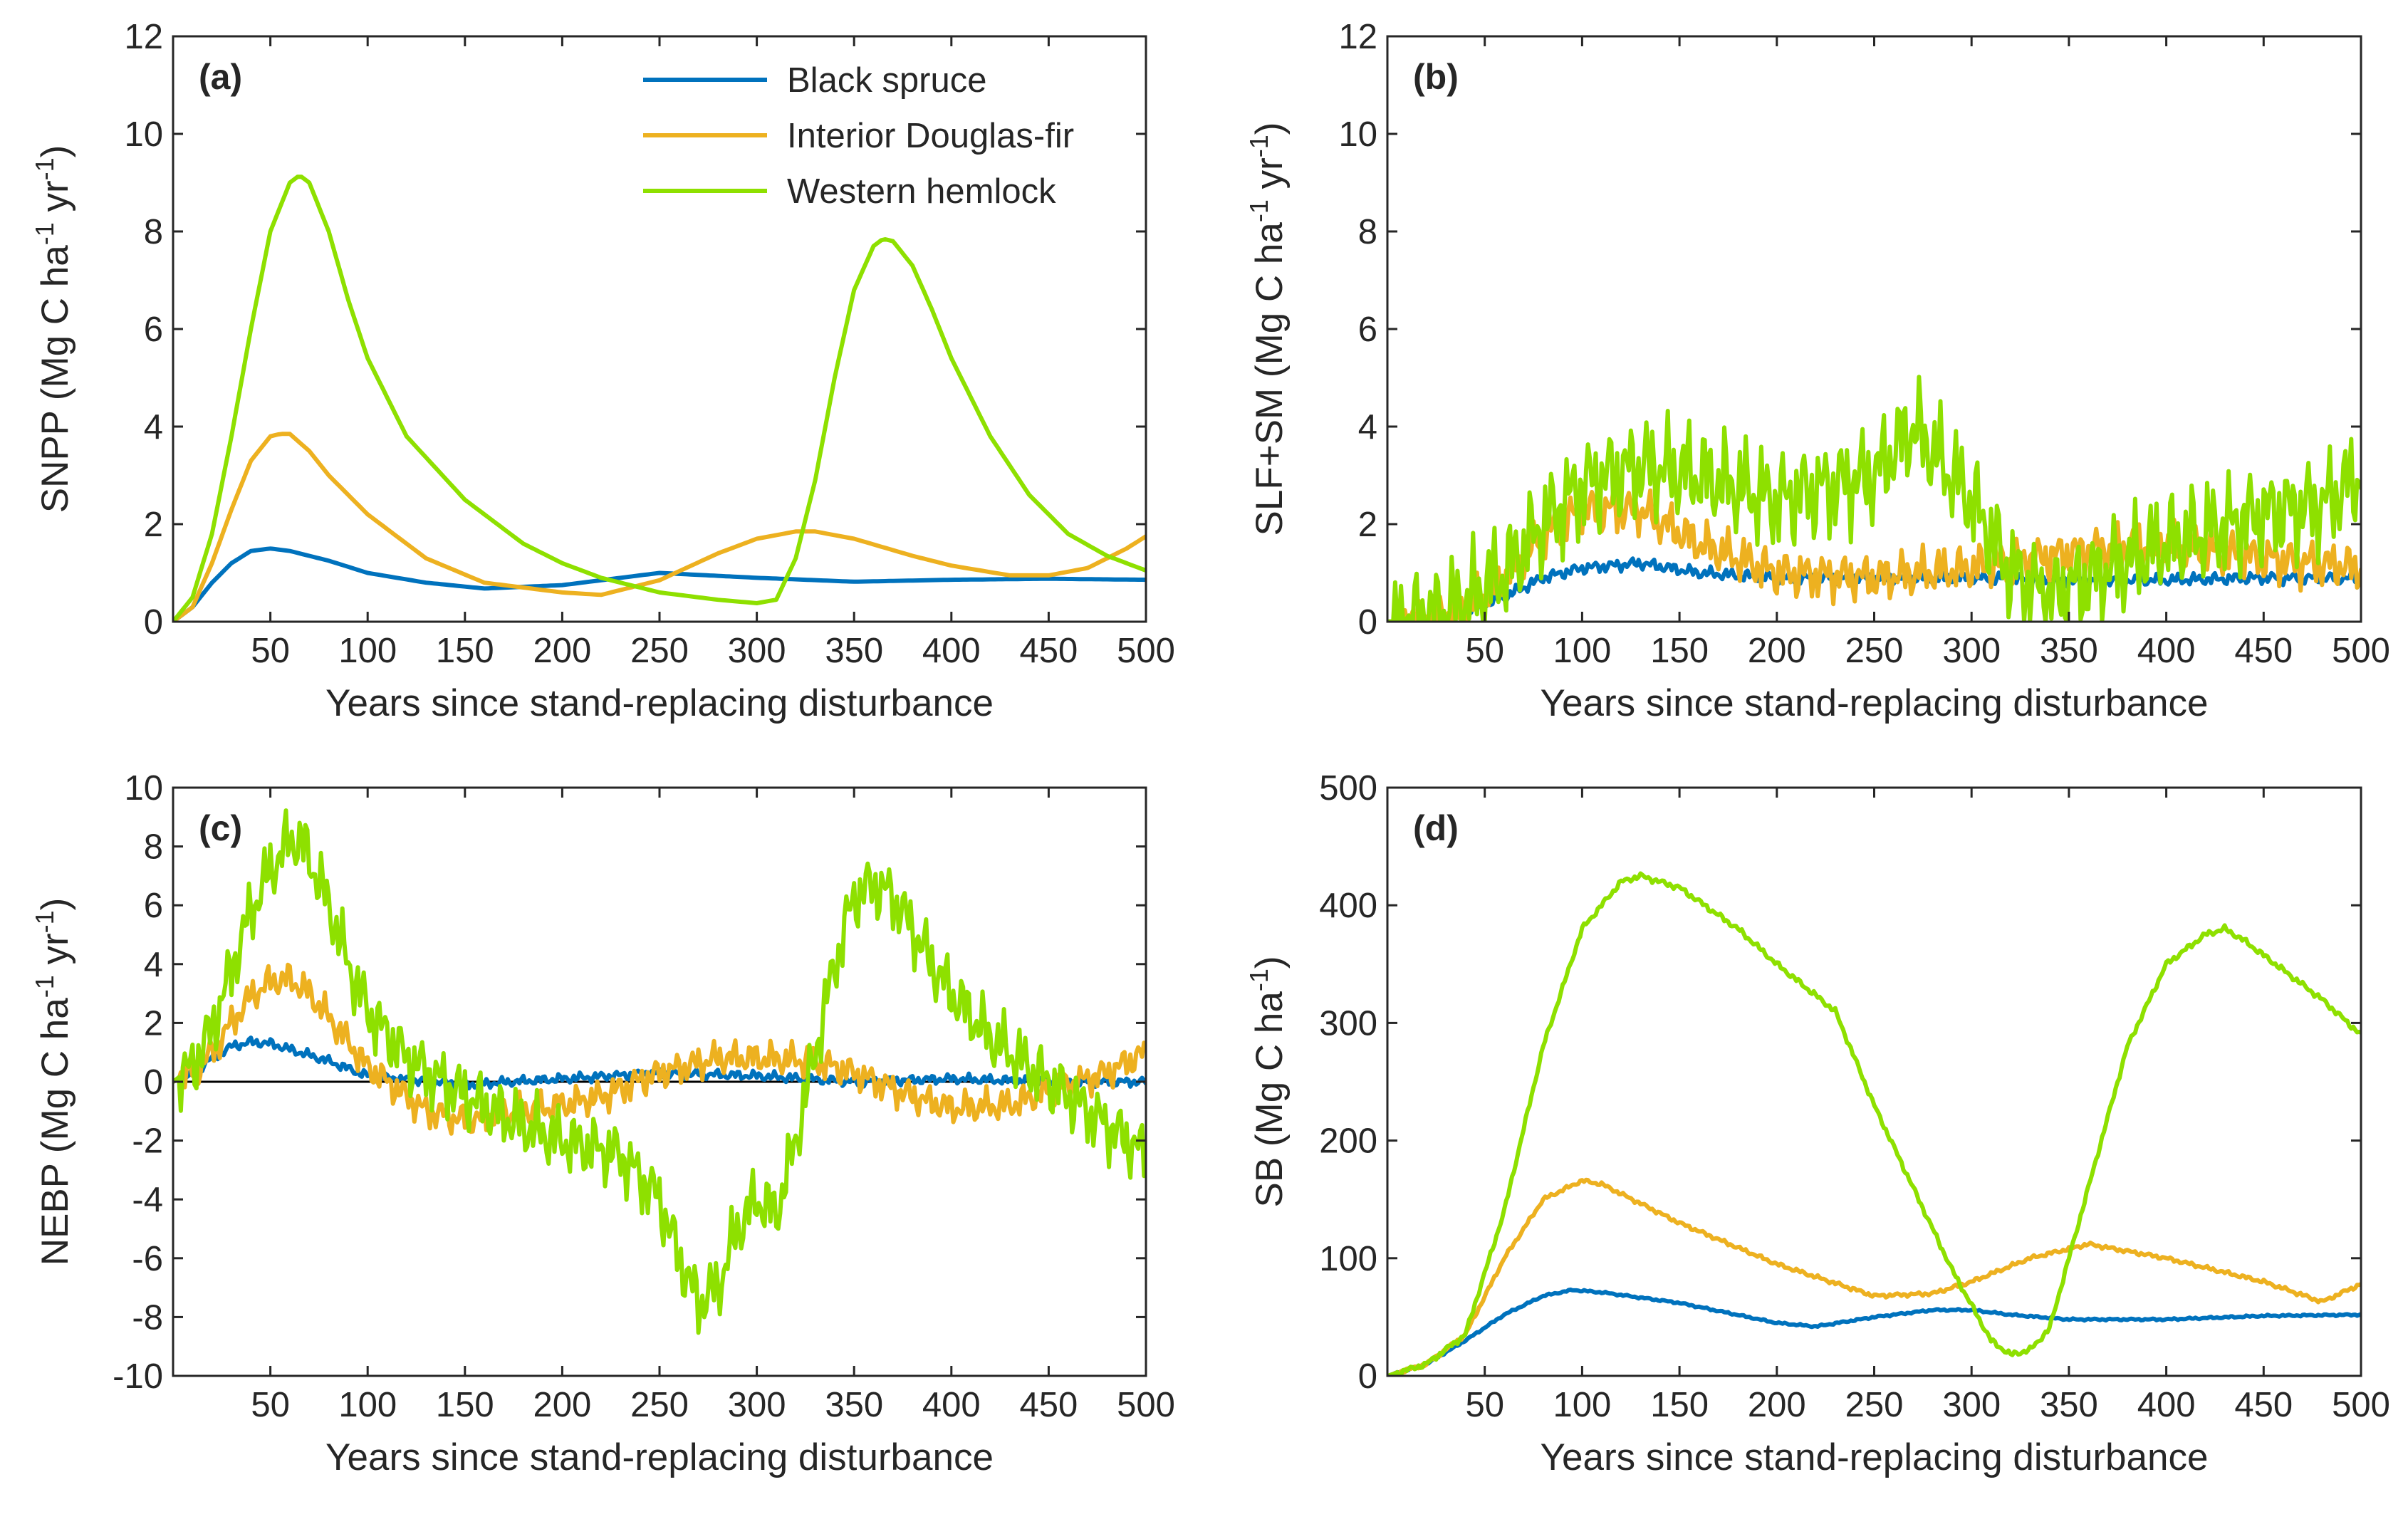 Image resolution: width=2408 pixels, height=1524 pixels. I want to click on y-tick-label: -10, so click(138, 1376).